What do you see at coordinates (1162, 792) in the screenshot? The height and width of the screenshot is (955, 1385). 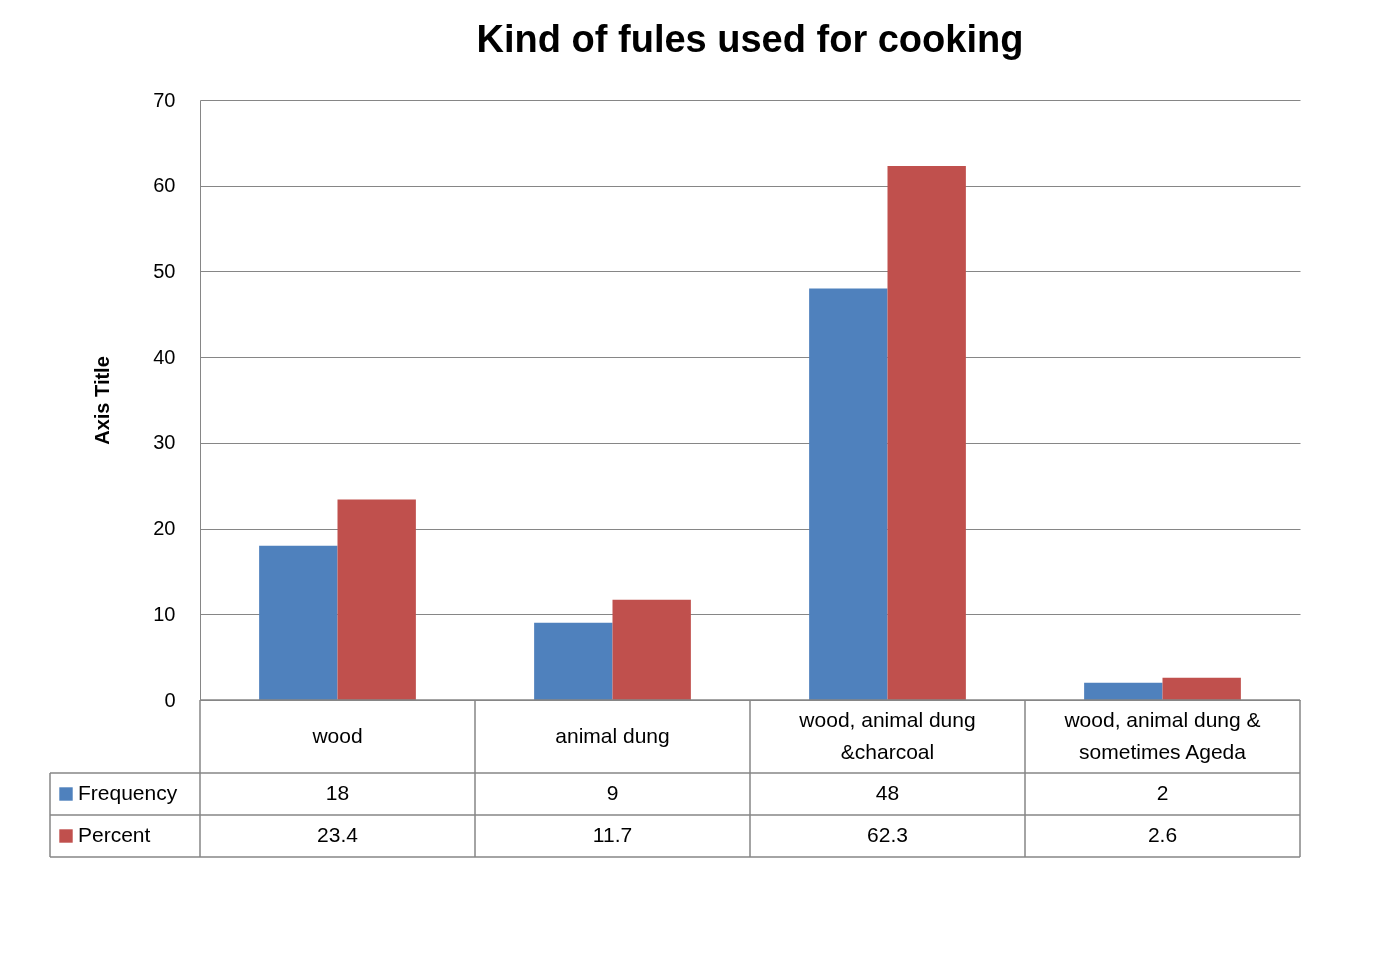 I see `data-label: 2` at bounding box center [1162, 792].